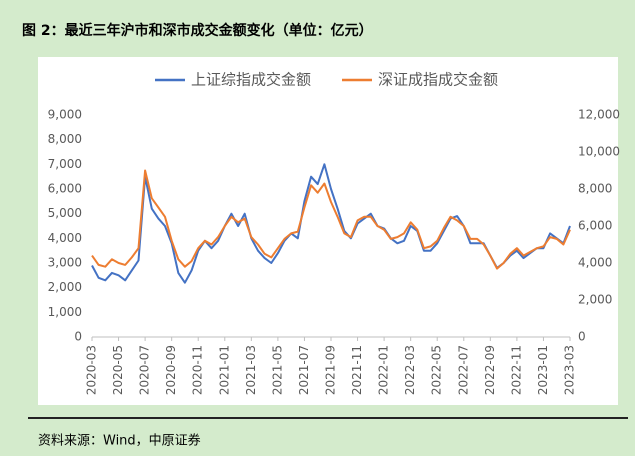 The image size is (635, 456). I want to click on y-tick-label: 8,000, so click(65, 139).